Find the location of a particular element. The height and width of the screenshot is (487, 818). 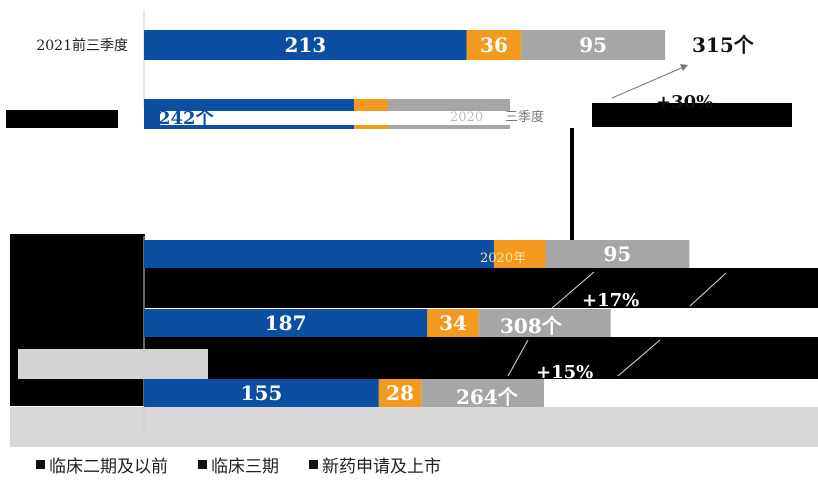

glitch-strip is located at coordinates (370, 118).